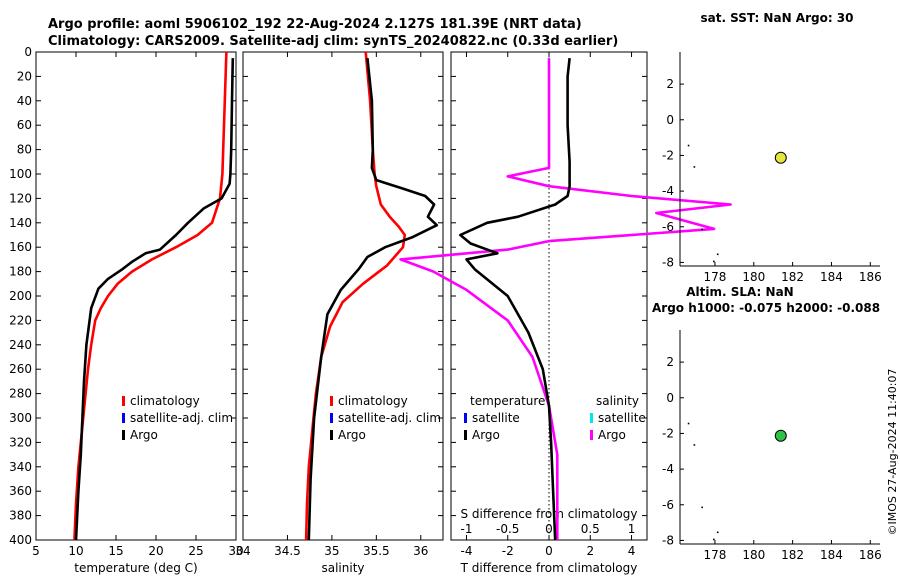  Describe the element at coordinates (549, 551) in the screenshot. I see `difference-xtick-label: 0` at that location.